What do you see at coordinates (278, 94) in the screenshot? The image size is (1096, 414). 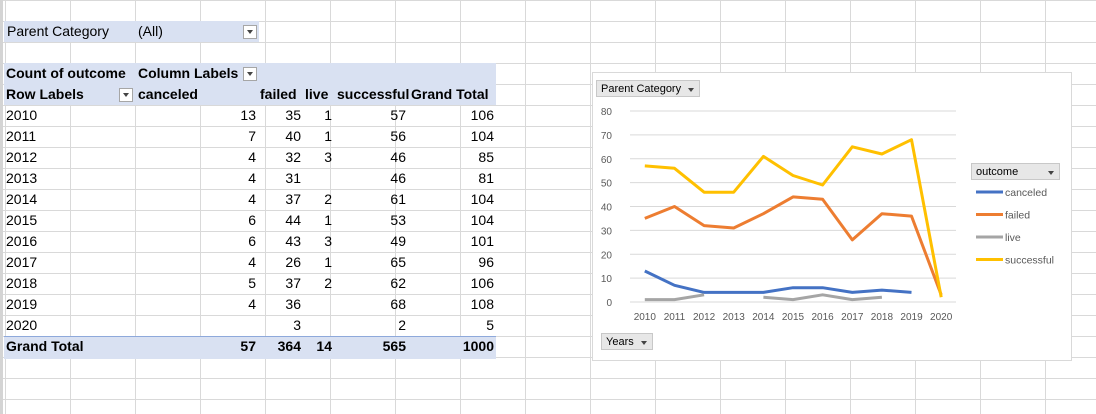 I see `col-header-failed: failed` at bounding box center [278, 94].